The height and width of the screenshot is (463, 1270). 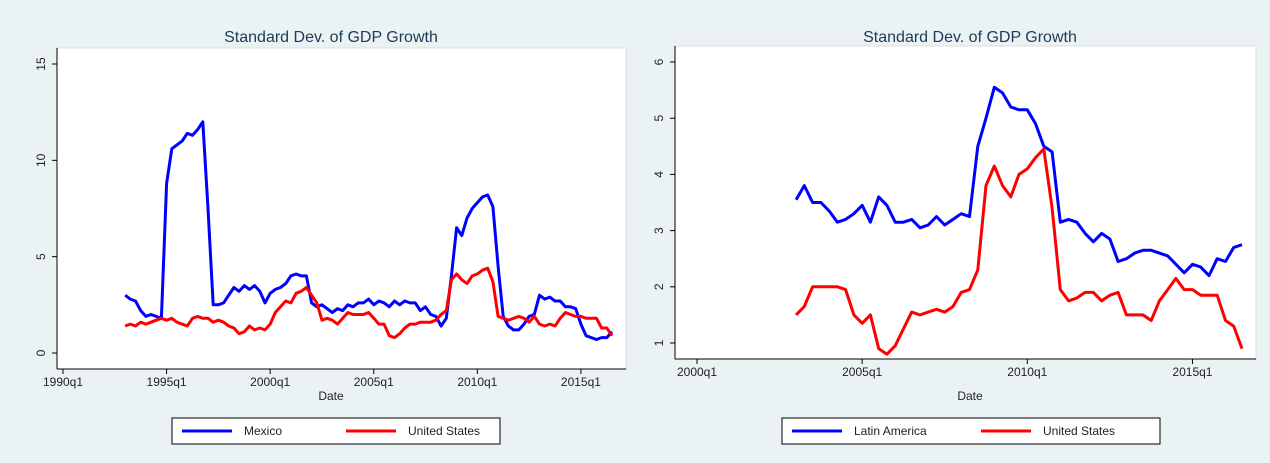 I want to click on legend-label: Latin America, so click(x=890, y=431).